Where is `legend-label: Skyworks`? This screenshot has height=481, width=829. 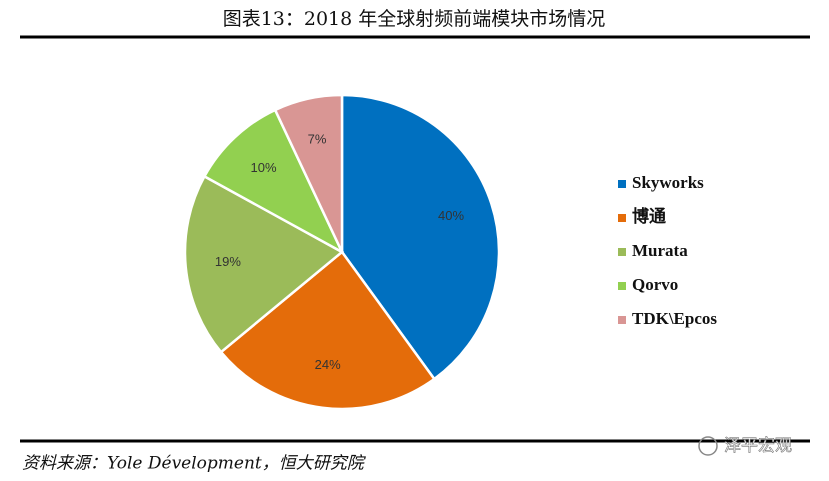 legend-label: Skyworks is located at coordinates (668, 182).